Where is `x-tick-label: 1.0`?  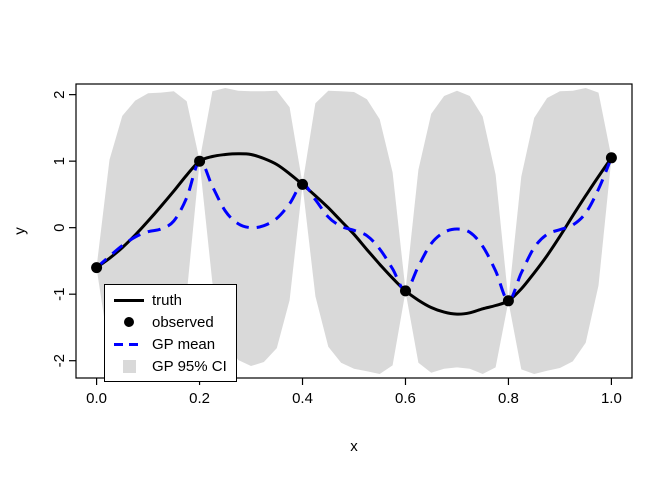 x-tick-label: 1.0 is located at coordinates (611, 398).